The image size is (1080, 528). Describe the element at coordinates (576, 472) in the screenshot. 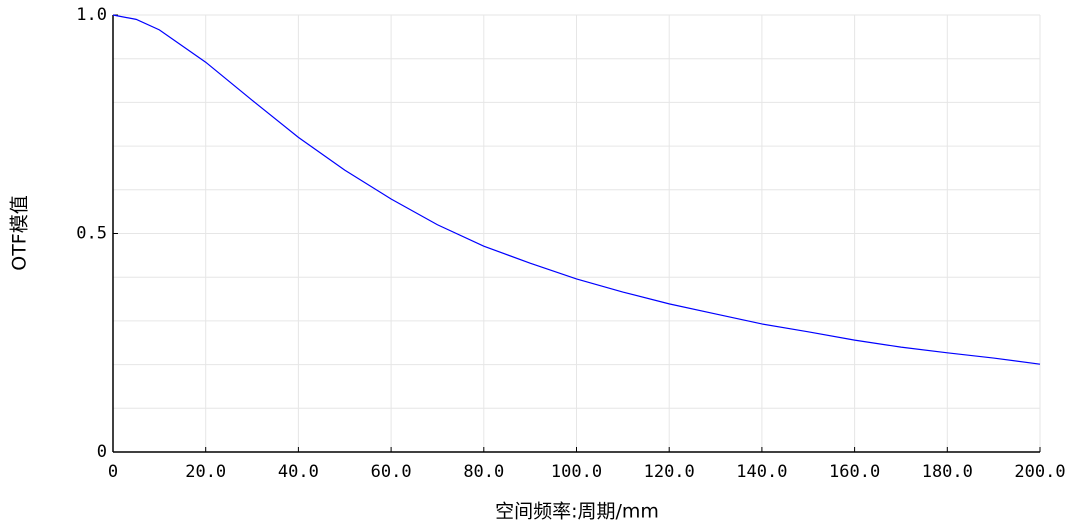

I see `x-tick-label: 100.0` at that location.